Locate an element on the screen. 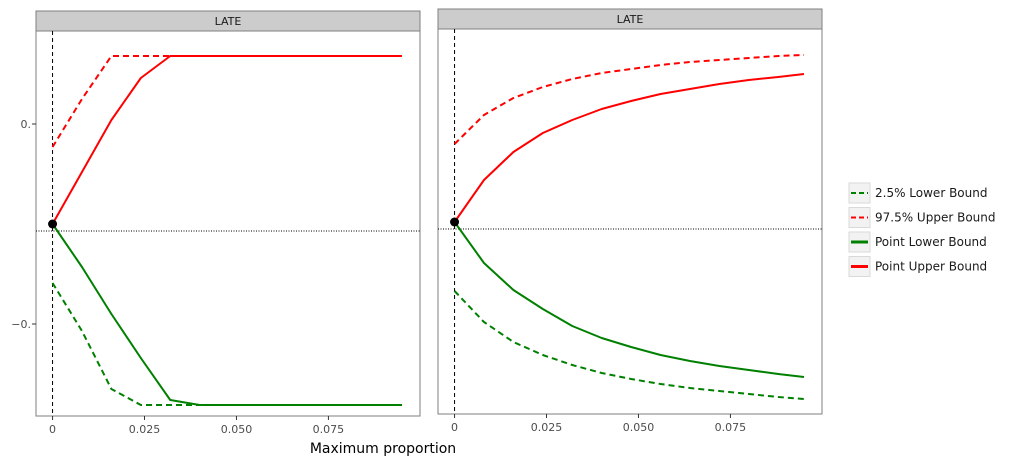 The width and height of the screenshot is (1024, 469). y-tick-label: 0. is located at coordinates (26, 124).